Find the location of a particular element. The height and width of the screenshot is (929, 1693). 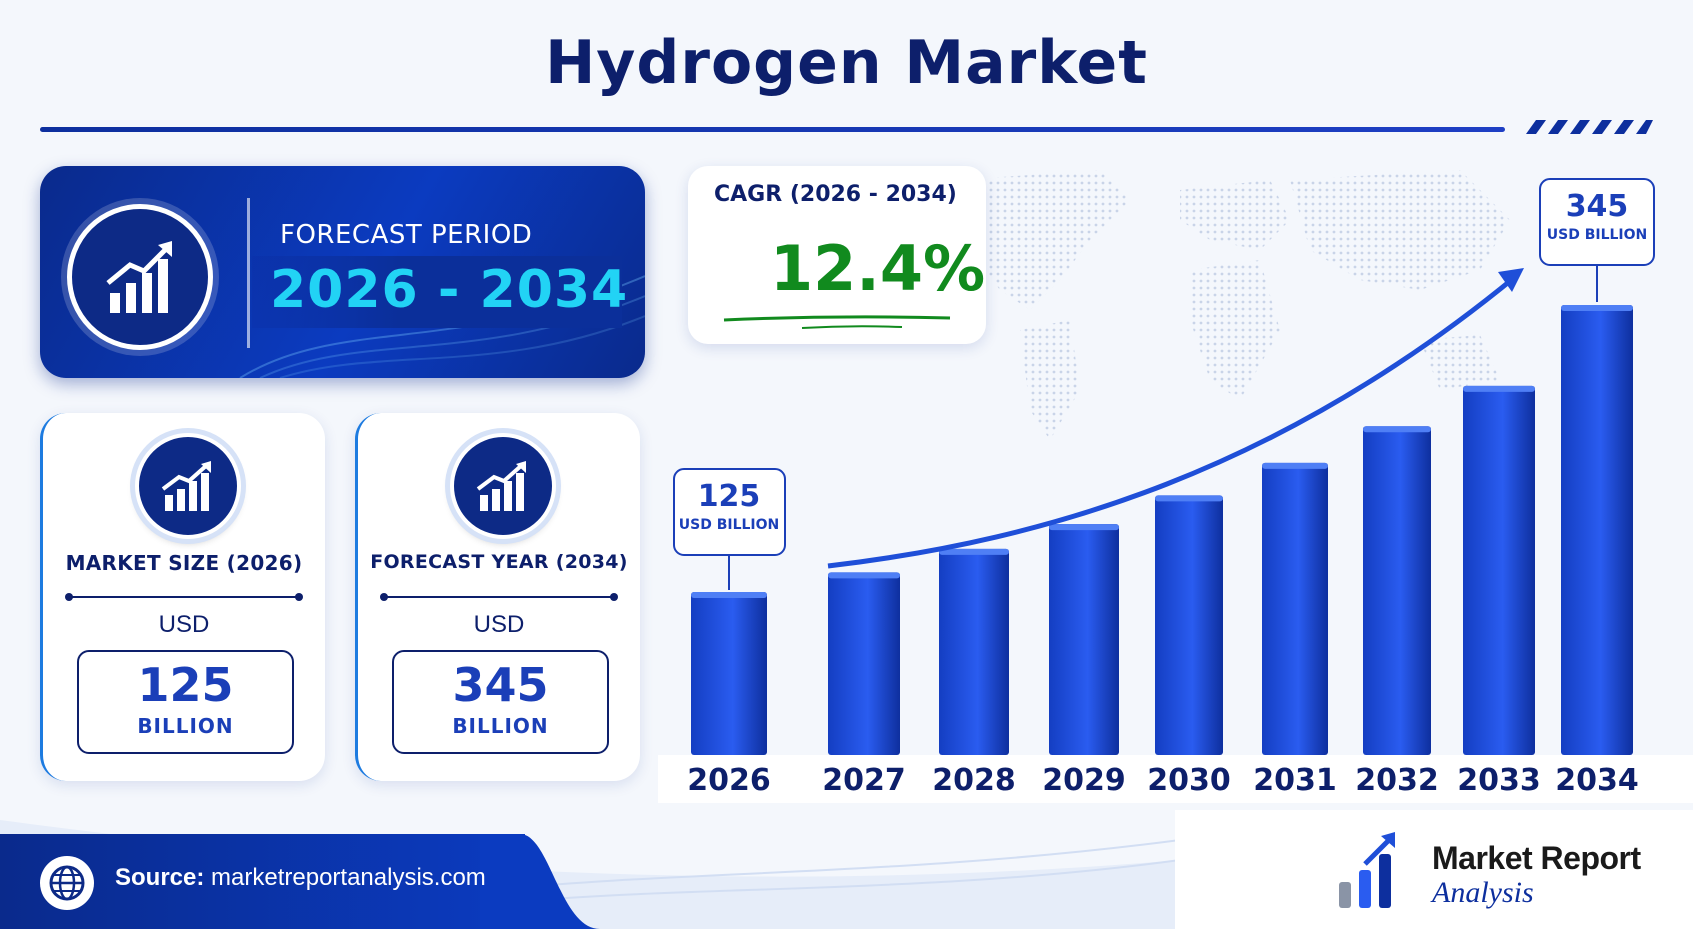

trend-arrow-icon is located at coordinates (1511, 280).